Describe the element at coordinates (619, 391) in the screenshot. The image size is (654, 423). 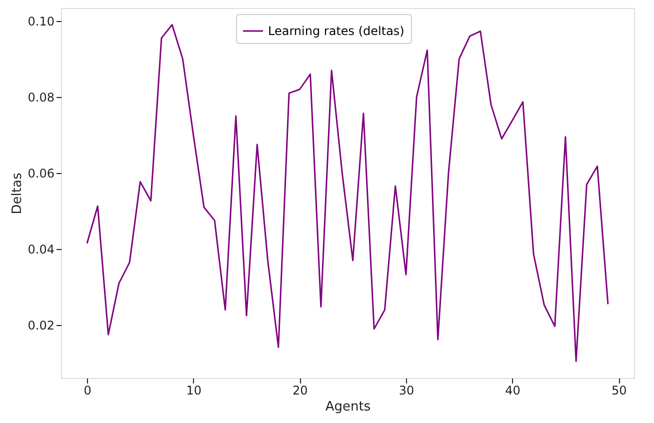
I see `x-tick-label: 50` at that location.